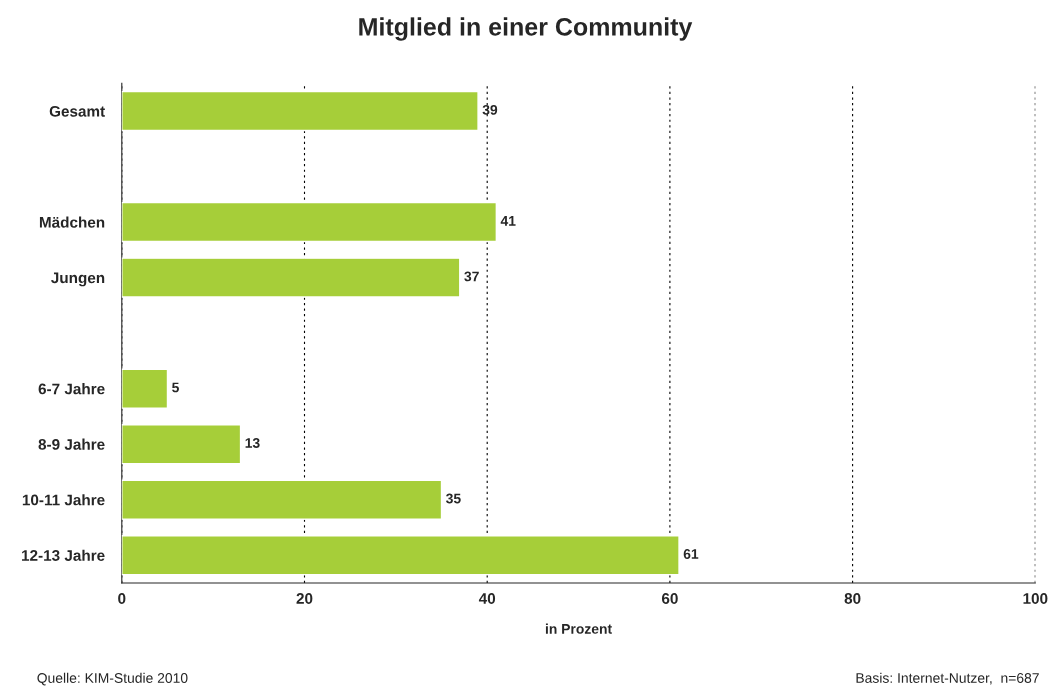 The width and height of the screenshot is (1050, 694). I want to click on x-tick-label: 20, so click(304, 598).